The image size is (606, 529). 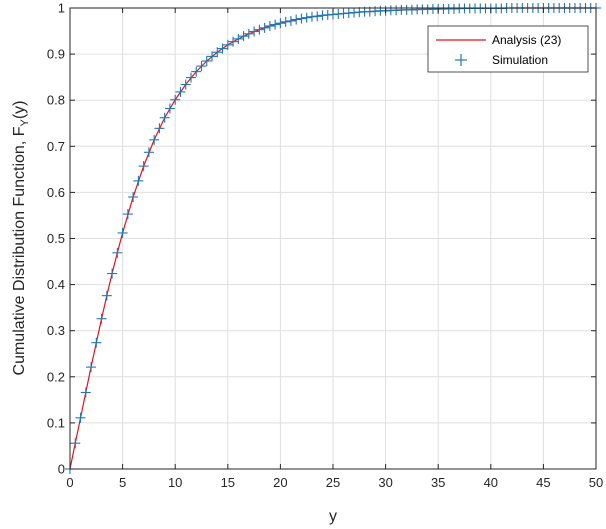 I want to click on y-tick-label: 0.8, so click(x=56, y=100).